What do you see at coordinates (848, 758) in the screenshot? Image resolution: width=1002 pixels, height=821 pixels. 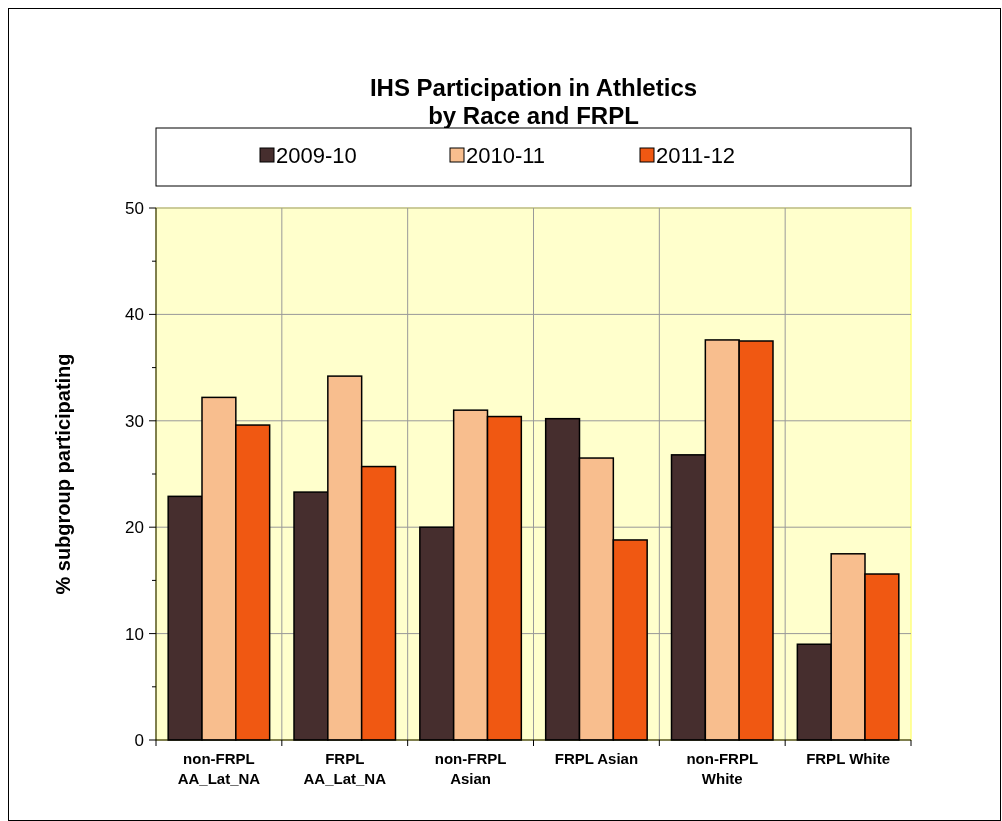 I see `x-tick-label: FRPL White` at bounding box center [848, 758].